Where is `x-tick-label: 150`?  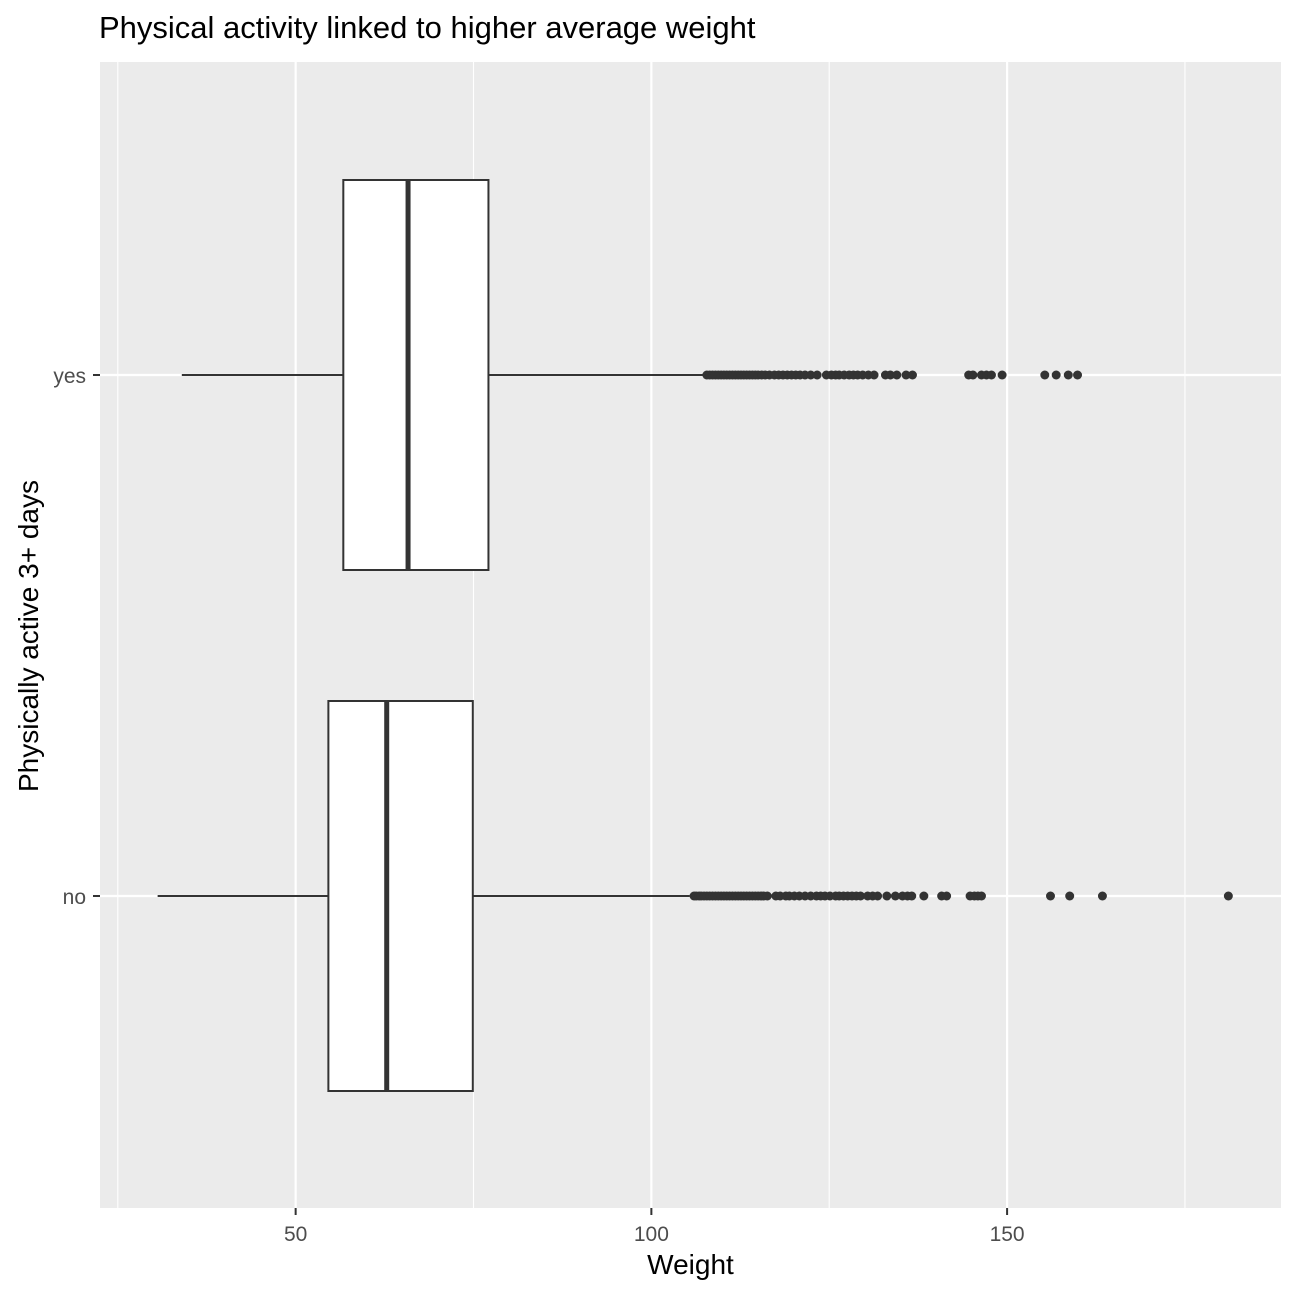
x-tick-label: 150 is located at coordinates (1007, 1234).